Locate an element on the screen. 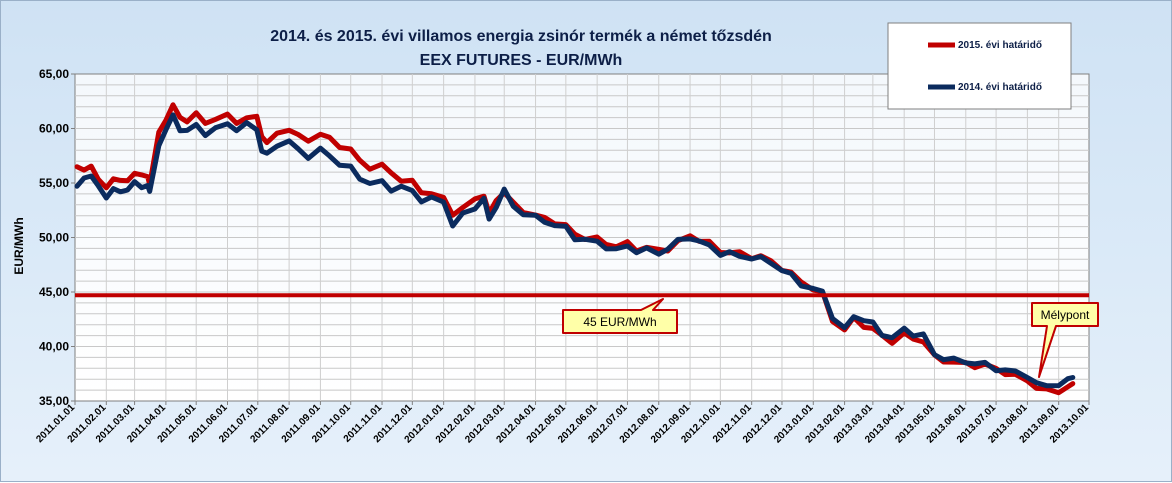  y-tick-label: 55,00 is located at coordinates (54, 183).